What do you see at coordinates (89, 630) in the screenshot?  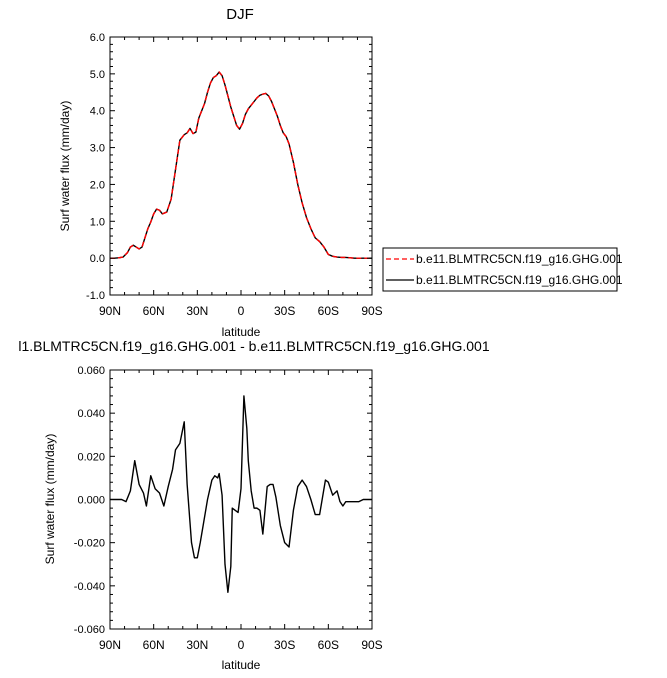 I see `bottom-chart-y-tick-label: -0.060` at bounding box center [89, 630].